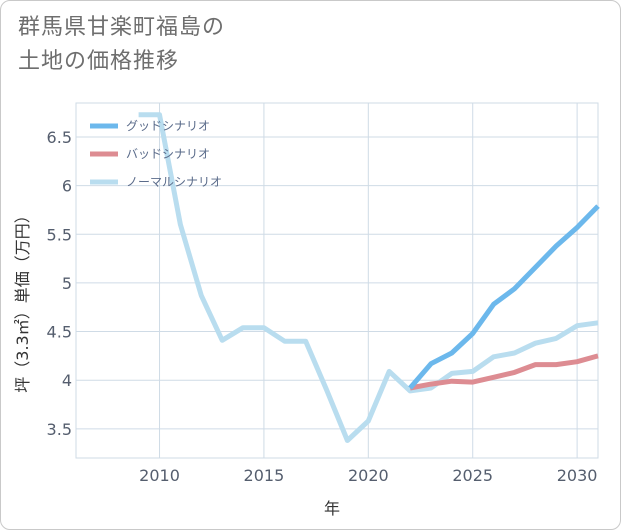 This screenshot has width=621, height=530. I want to click on x-tick-label: 2020, so click(368, 475).